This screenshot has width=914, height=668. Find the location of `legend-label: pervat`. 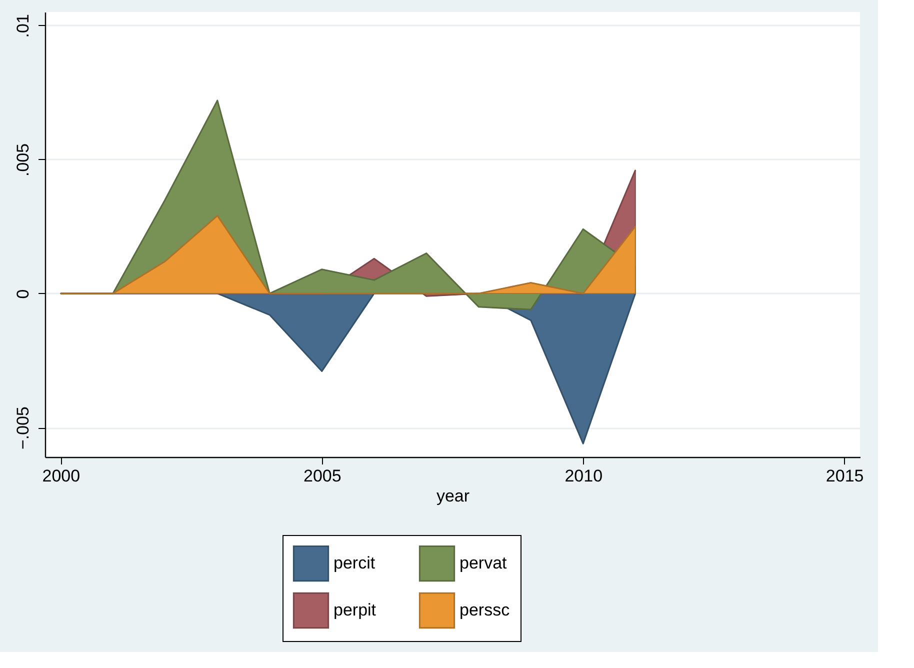

legend-label: pervat is located at coordinates (484, 563).